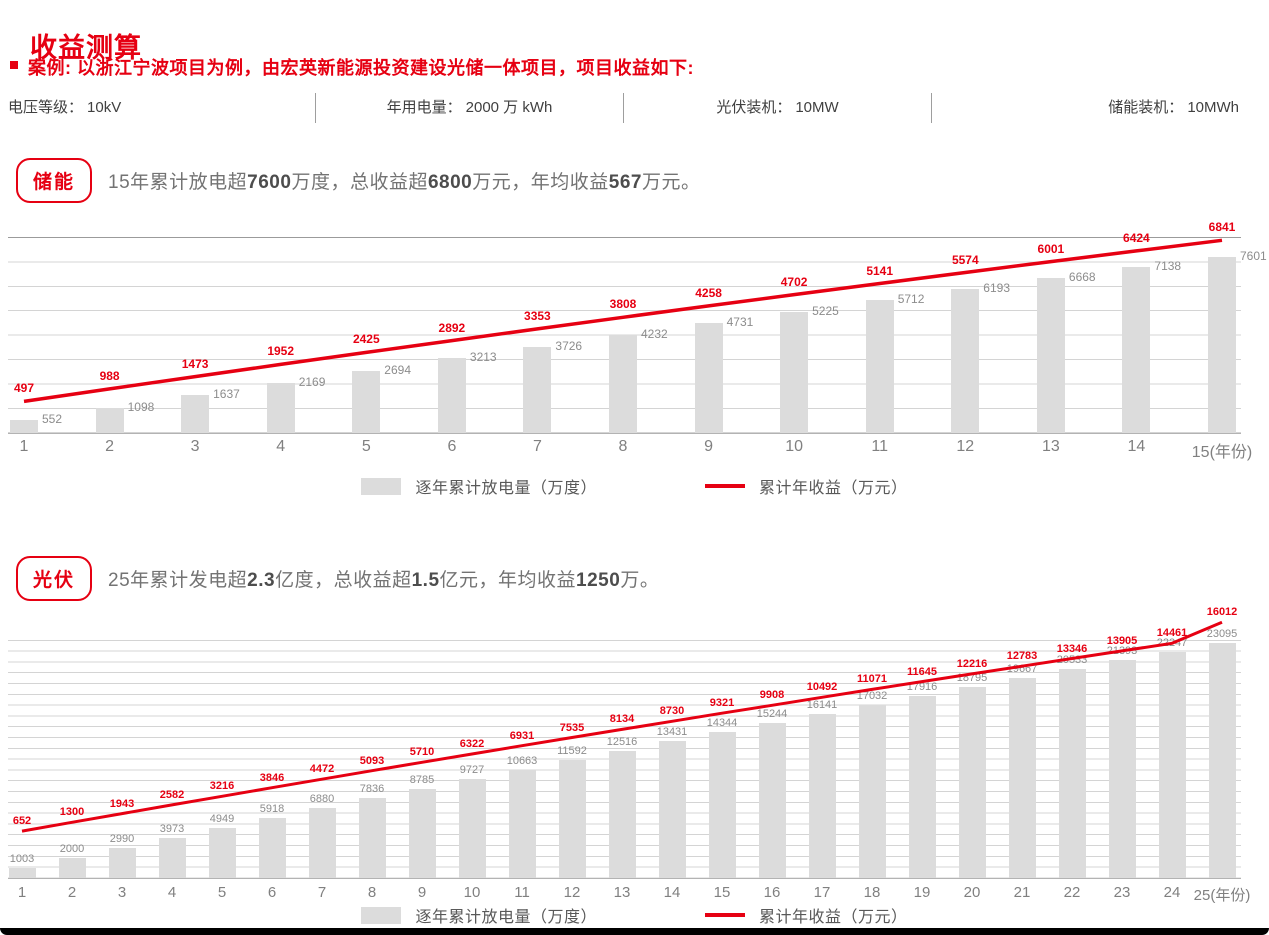 This screenshot has height=935, width=1269. I want to click on info-value: 10MW, so click(817, 107).